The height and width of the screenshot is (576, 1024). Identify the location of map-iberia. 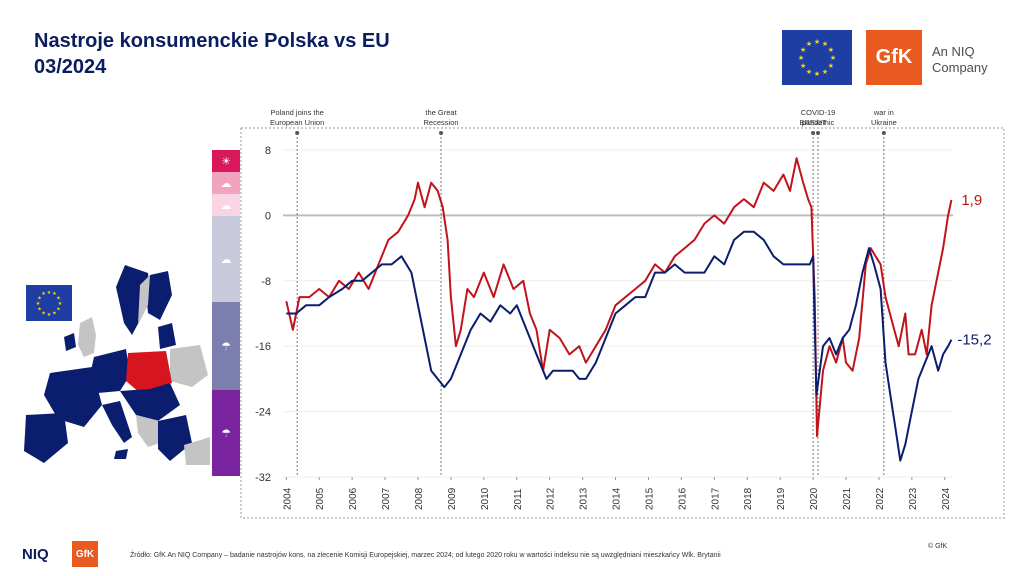
(46, 438).